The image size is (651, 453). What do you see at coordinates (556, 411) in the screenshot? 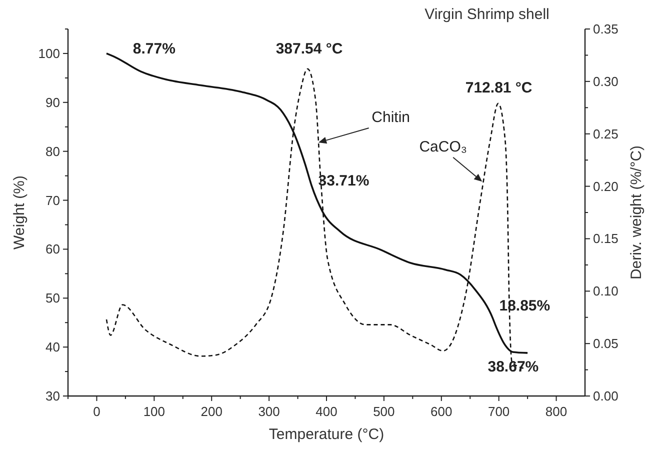
I see `x-tick-label: 800` at bounding box center [556, 411].